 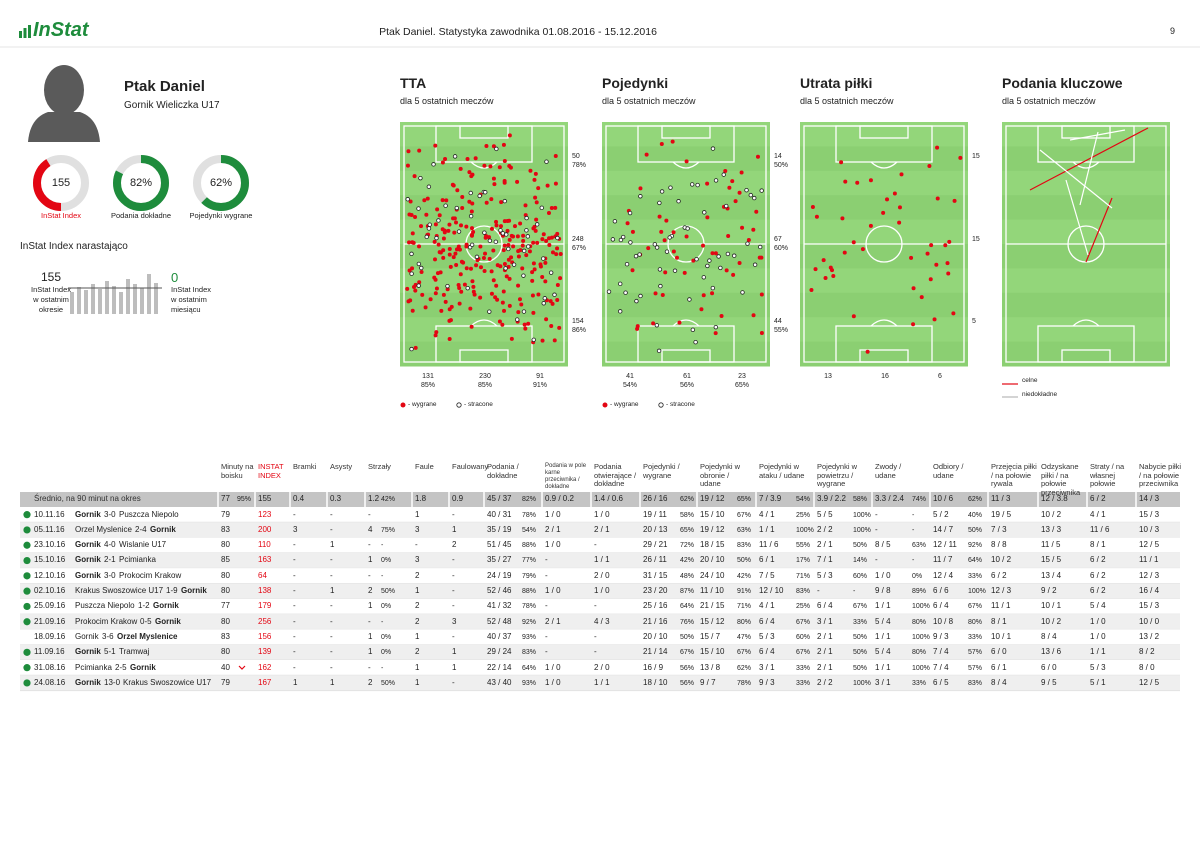 What do you see at coordinates (141, 529) in the screenshot?
I see `match-score: 2-4` at bounding box center [141, 529].